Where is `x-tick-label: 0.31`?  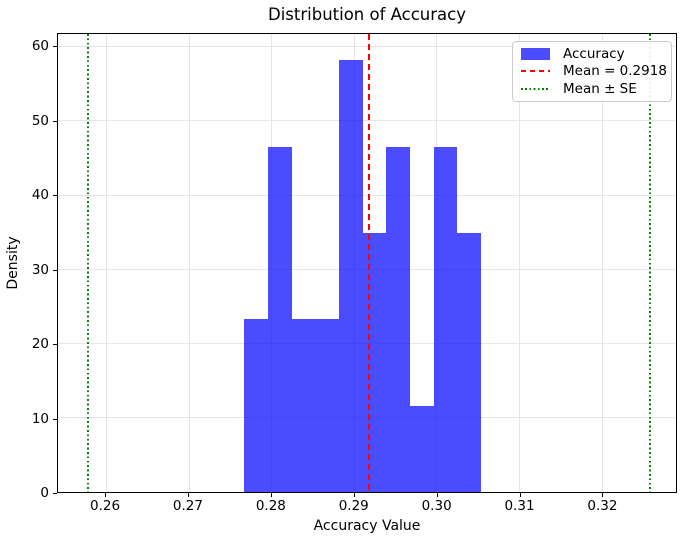 x-tick-label: 0.31 is located at coordinates (519, 506).